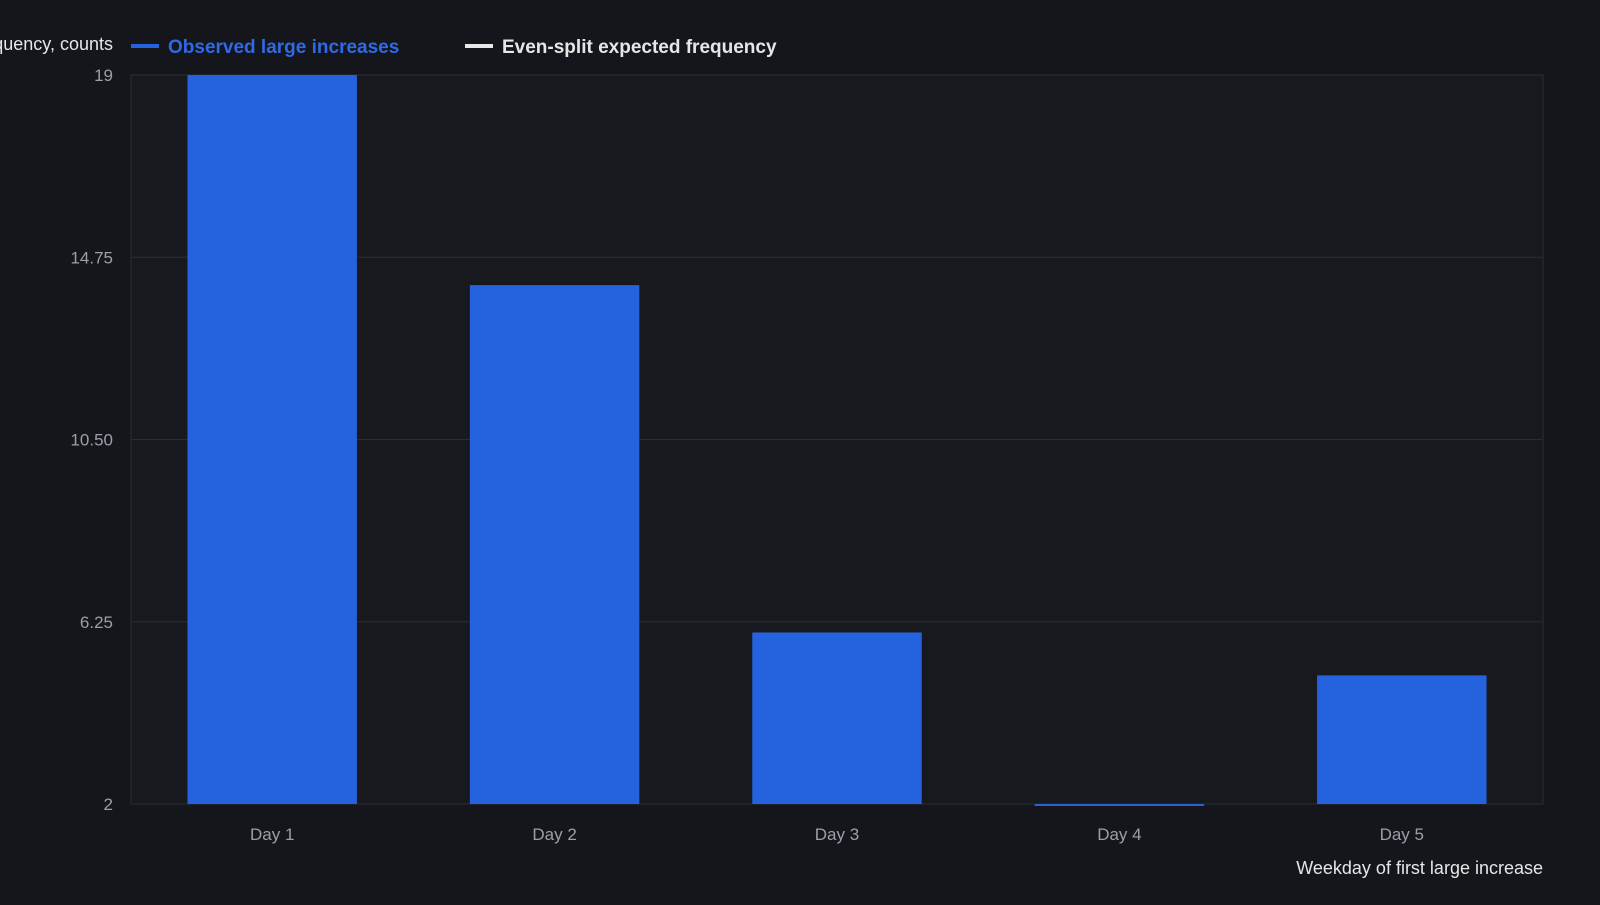 The height and width of the screenshot is (905, 1600). What do you see at coordinates (103, 75) in the screenshot?
I see `y-tick-label: 19` at bounding box center [103, 75].